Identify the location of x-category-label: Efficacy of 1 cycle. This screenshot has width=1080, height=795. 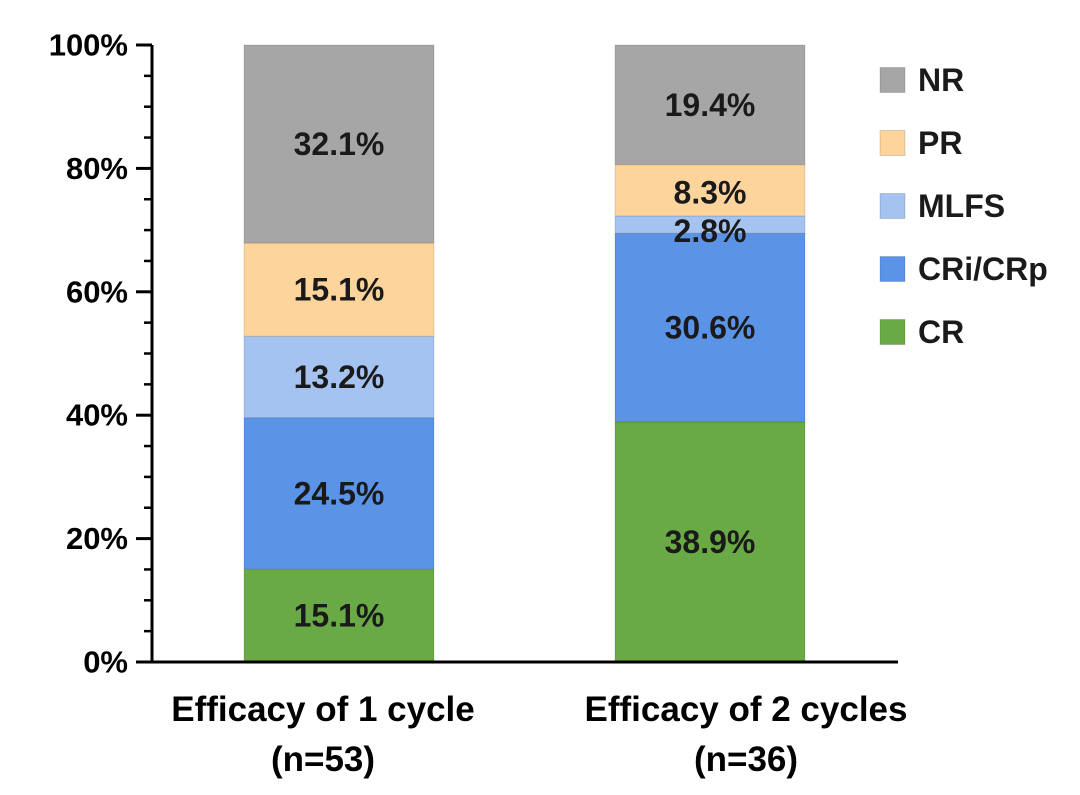
(323, 709).